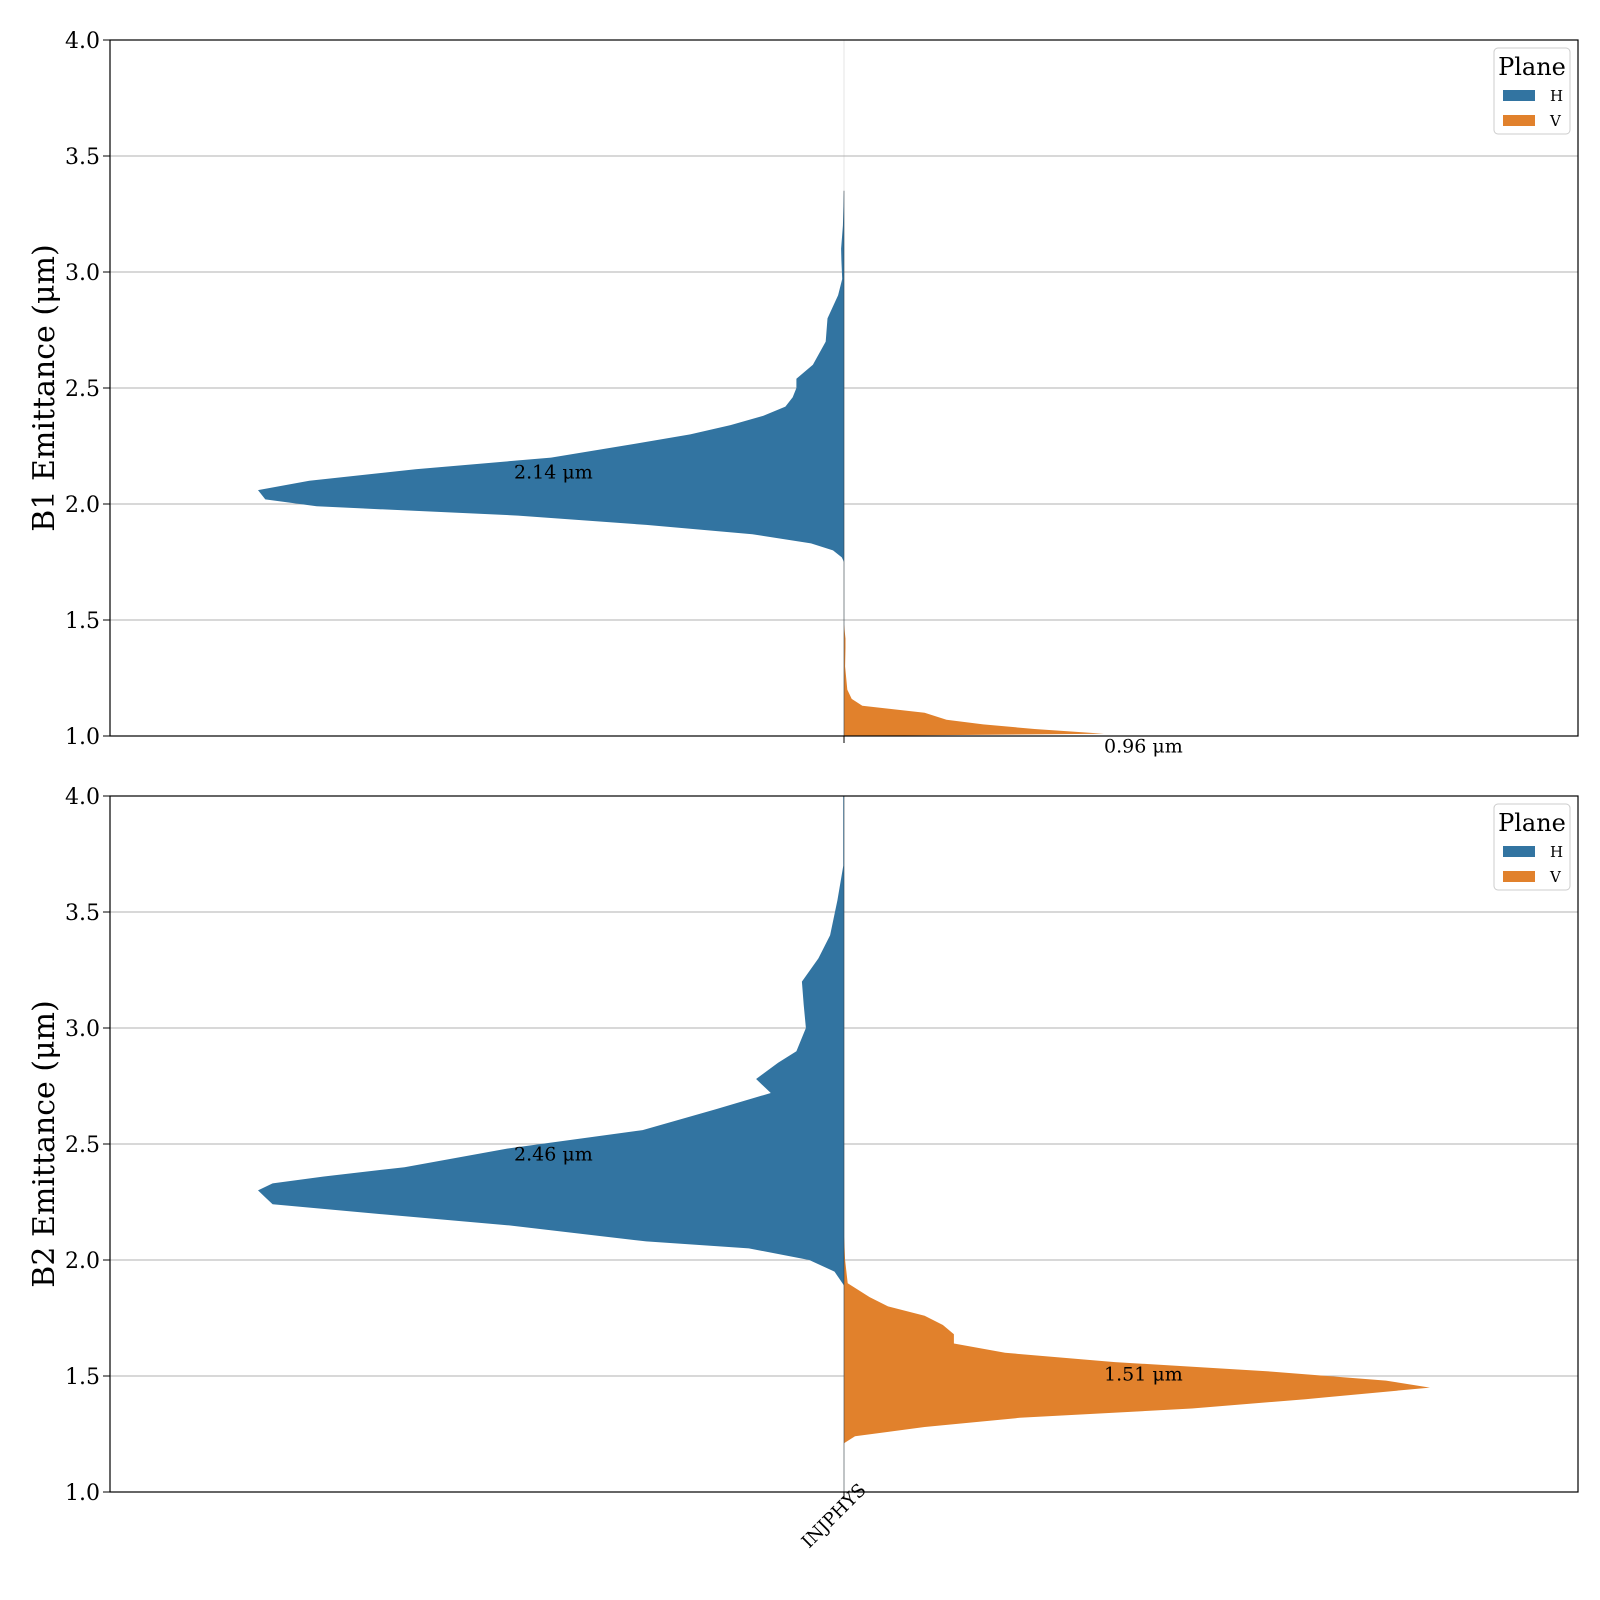 This screenshot has width=1600, height=1600. Describe the element at coordinates (1143, 746) in the screenshot. I see `median-annotation-v: 0.96 μm` at that location.